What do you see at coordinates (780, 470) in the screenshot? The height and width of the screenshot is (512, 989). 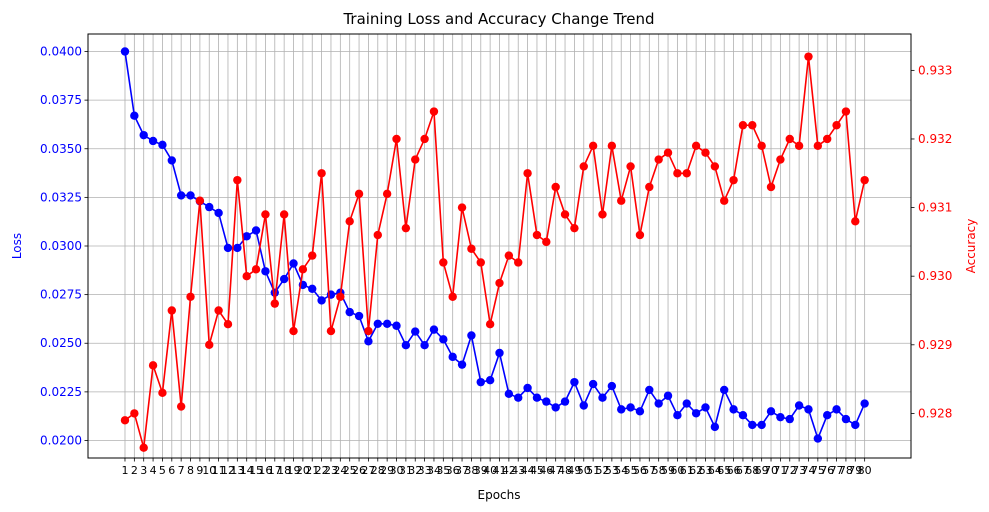 I see `x-tick-label: 71` at bounding box center [780, 470].